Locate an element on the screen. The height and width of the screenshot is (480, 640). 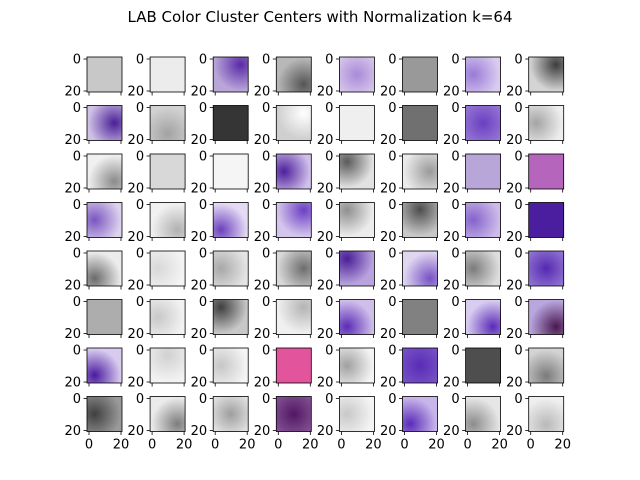
subplot-cluster-41: 0 20 is located at coordinates (93, 318).